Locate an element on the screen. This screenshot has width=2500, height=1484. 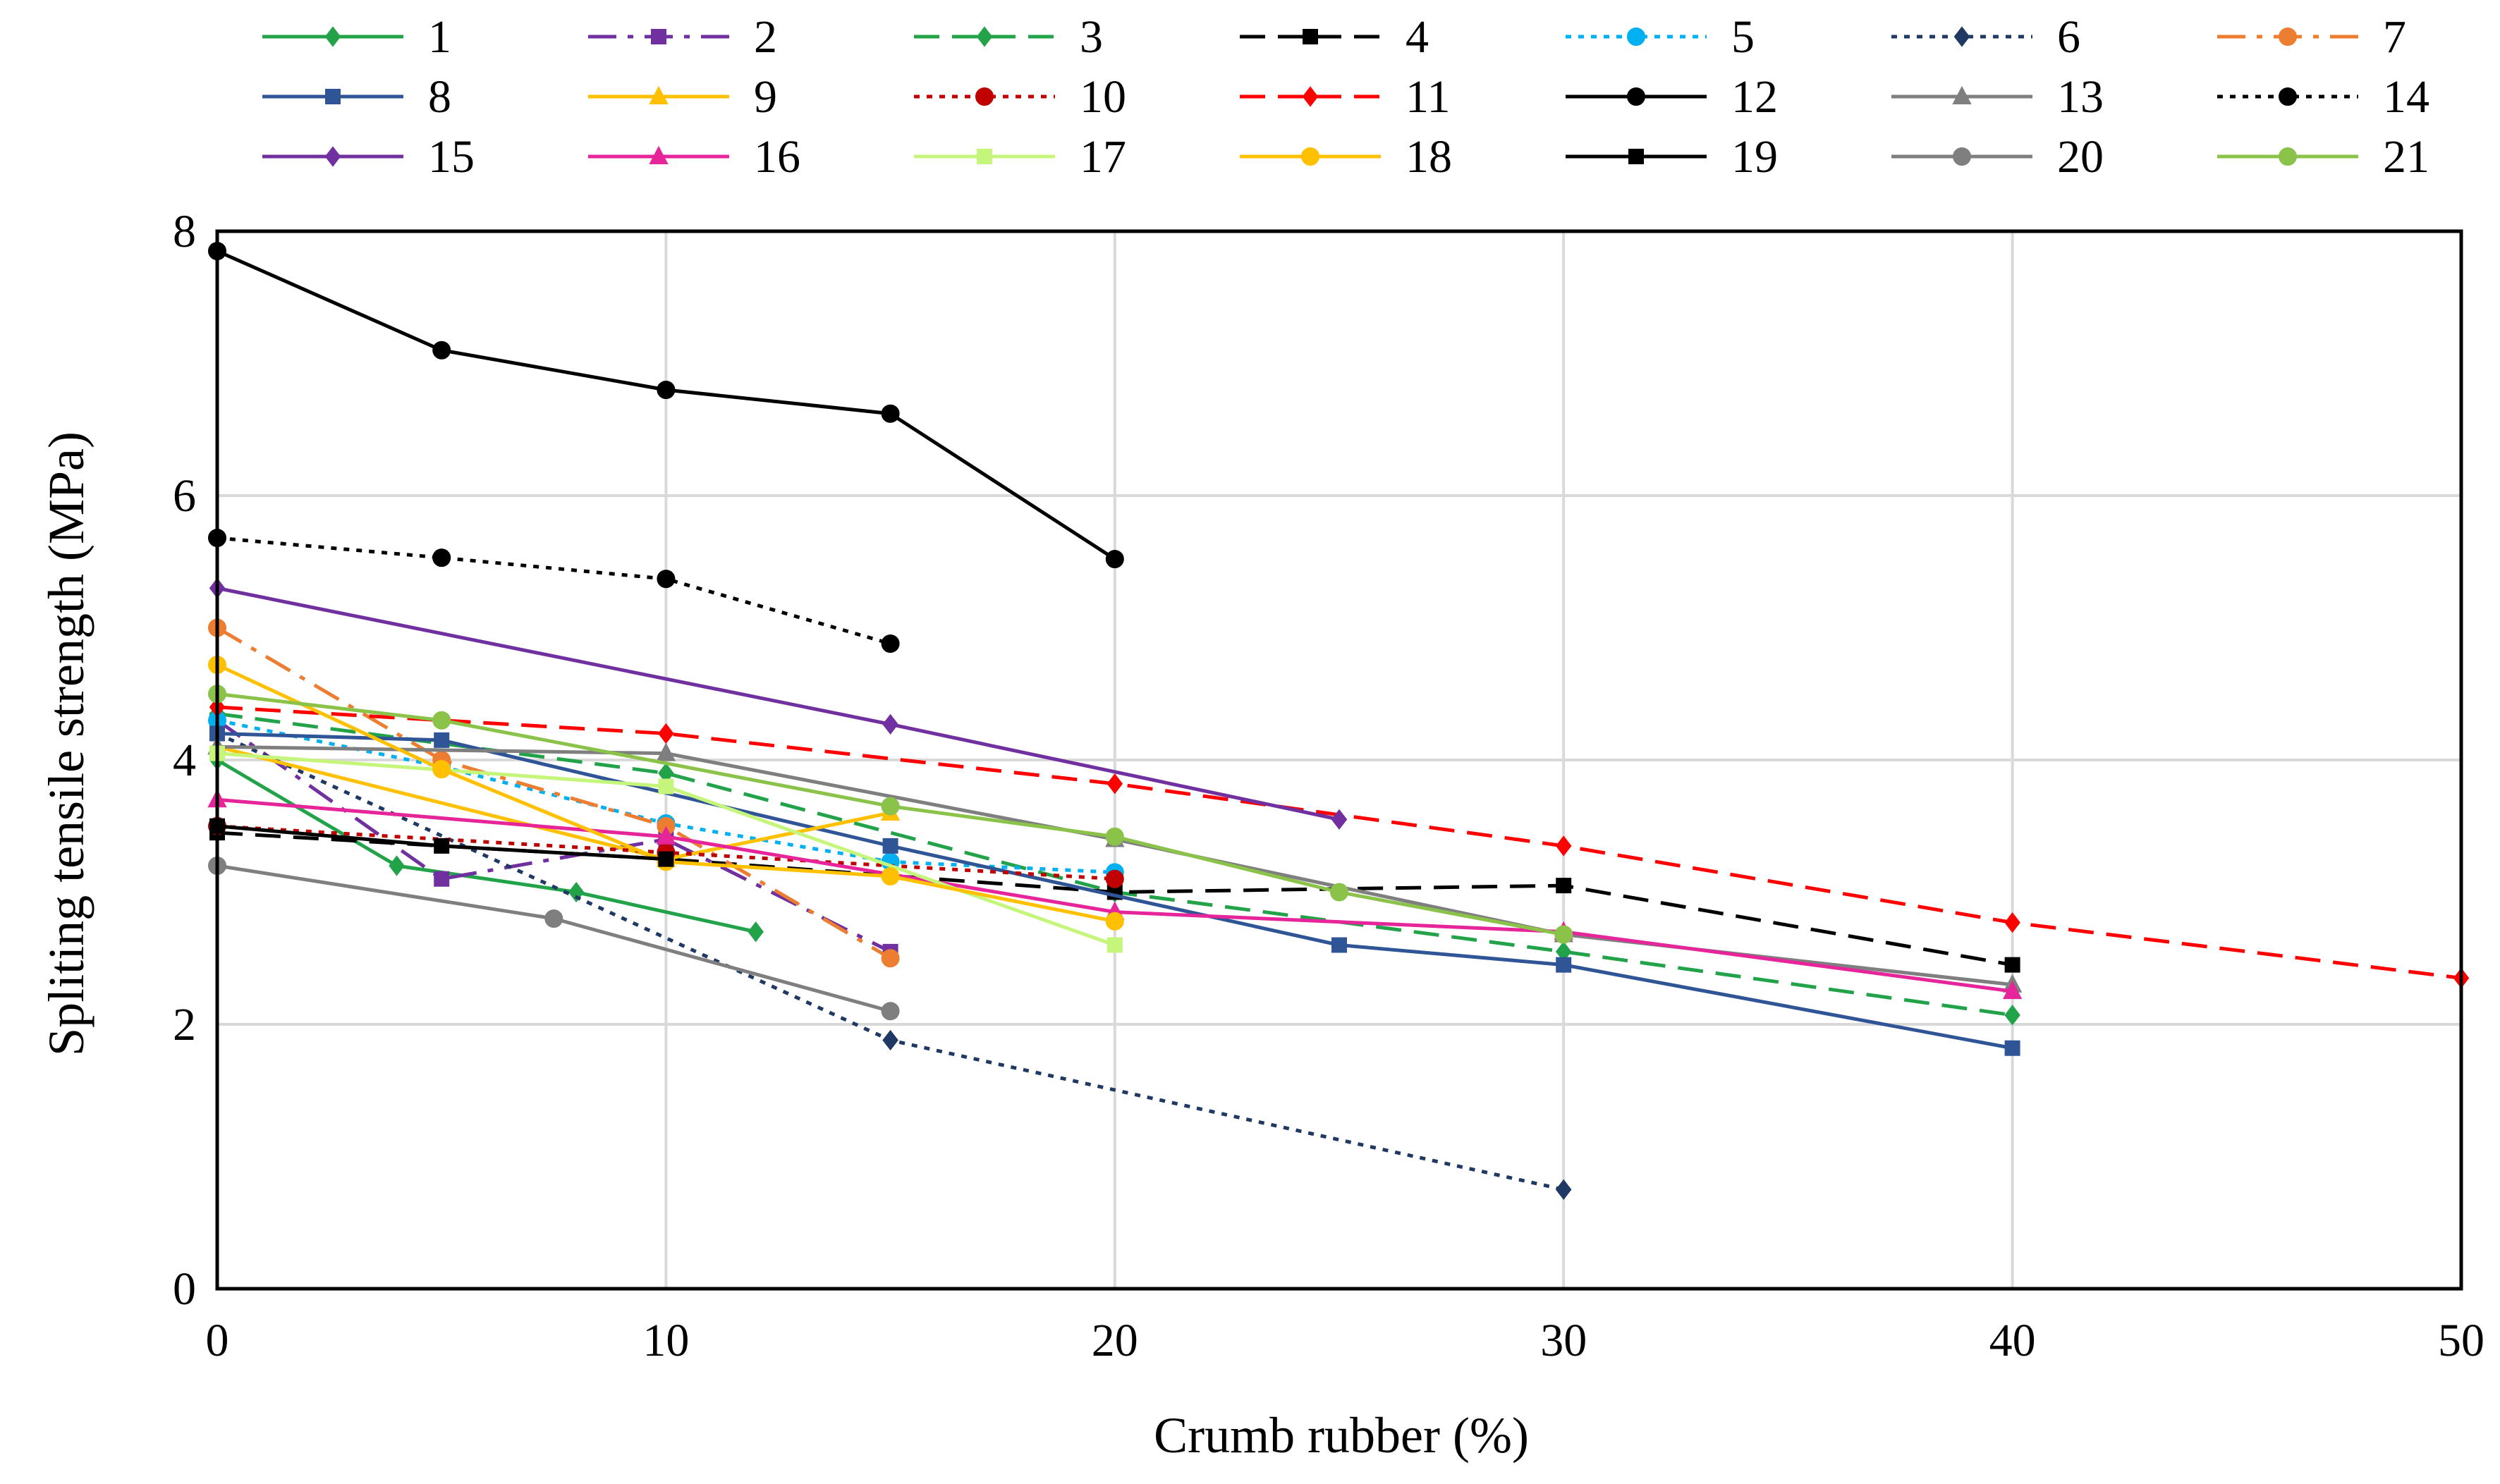
legend-label: 2 is located at coordinates (765, 37).